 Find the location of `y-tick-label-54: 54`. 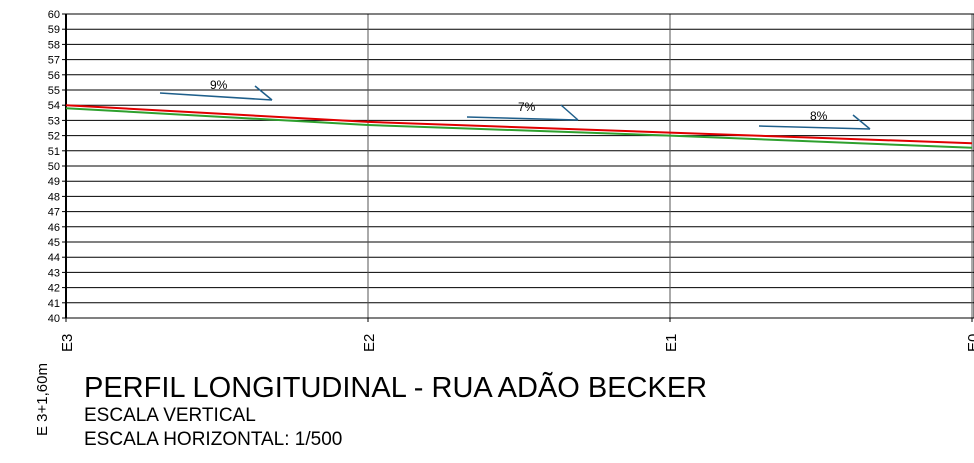

y-tick-label-54: 54 is located at coordinates (54, 106).